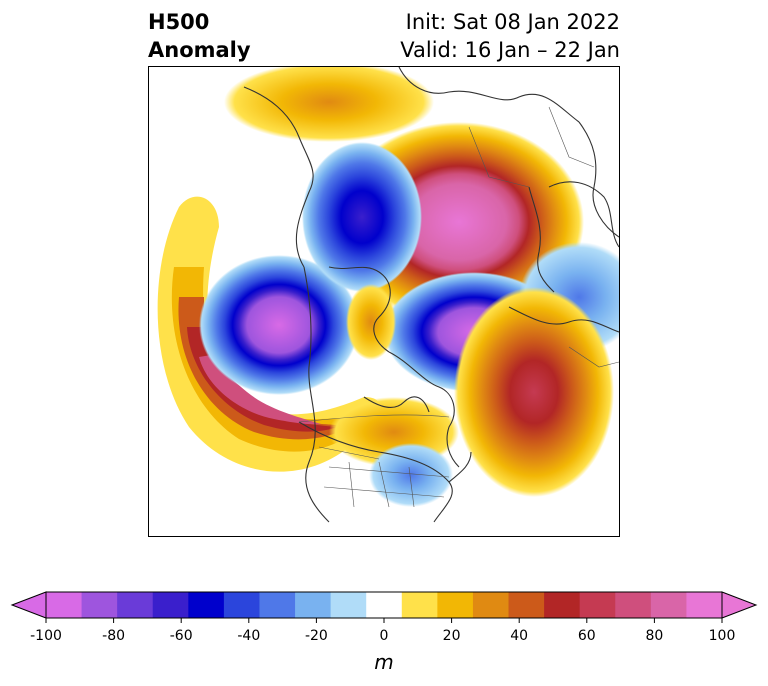 The height and width of the screenshot is (686, 768). Describe the element at coordinates (586, 636) in the screenshot. I see `colorbar-tick-label: 60` at that location.